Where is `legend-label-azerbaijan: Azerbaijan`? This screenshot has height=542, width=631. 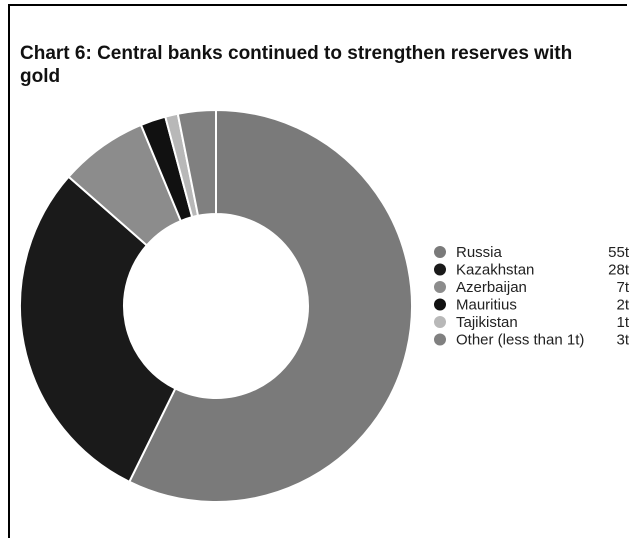 legend-label-azerbaijan: Azerbaijan is located at coordinates (491, 287).